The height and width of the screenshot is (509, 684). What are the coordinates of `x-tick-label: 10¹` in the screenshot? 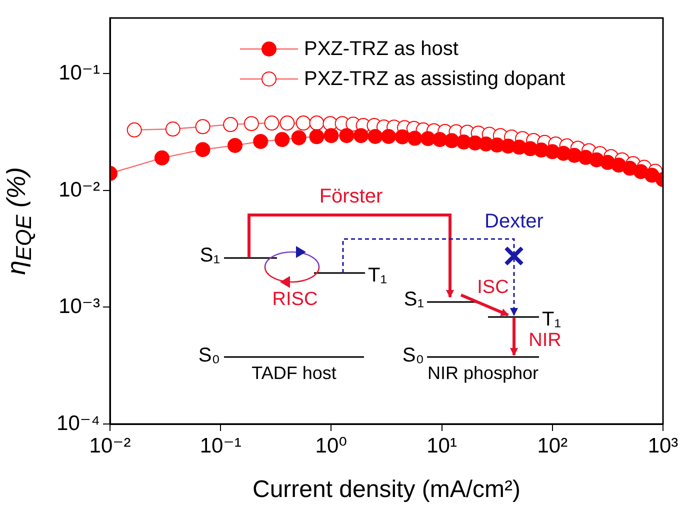 It's located at (441, 446).